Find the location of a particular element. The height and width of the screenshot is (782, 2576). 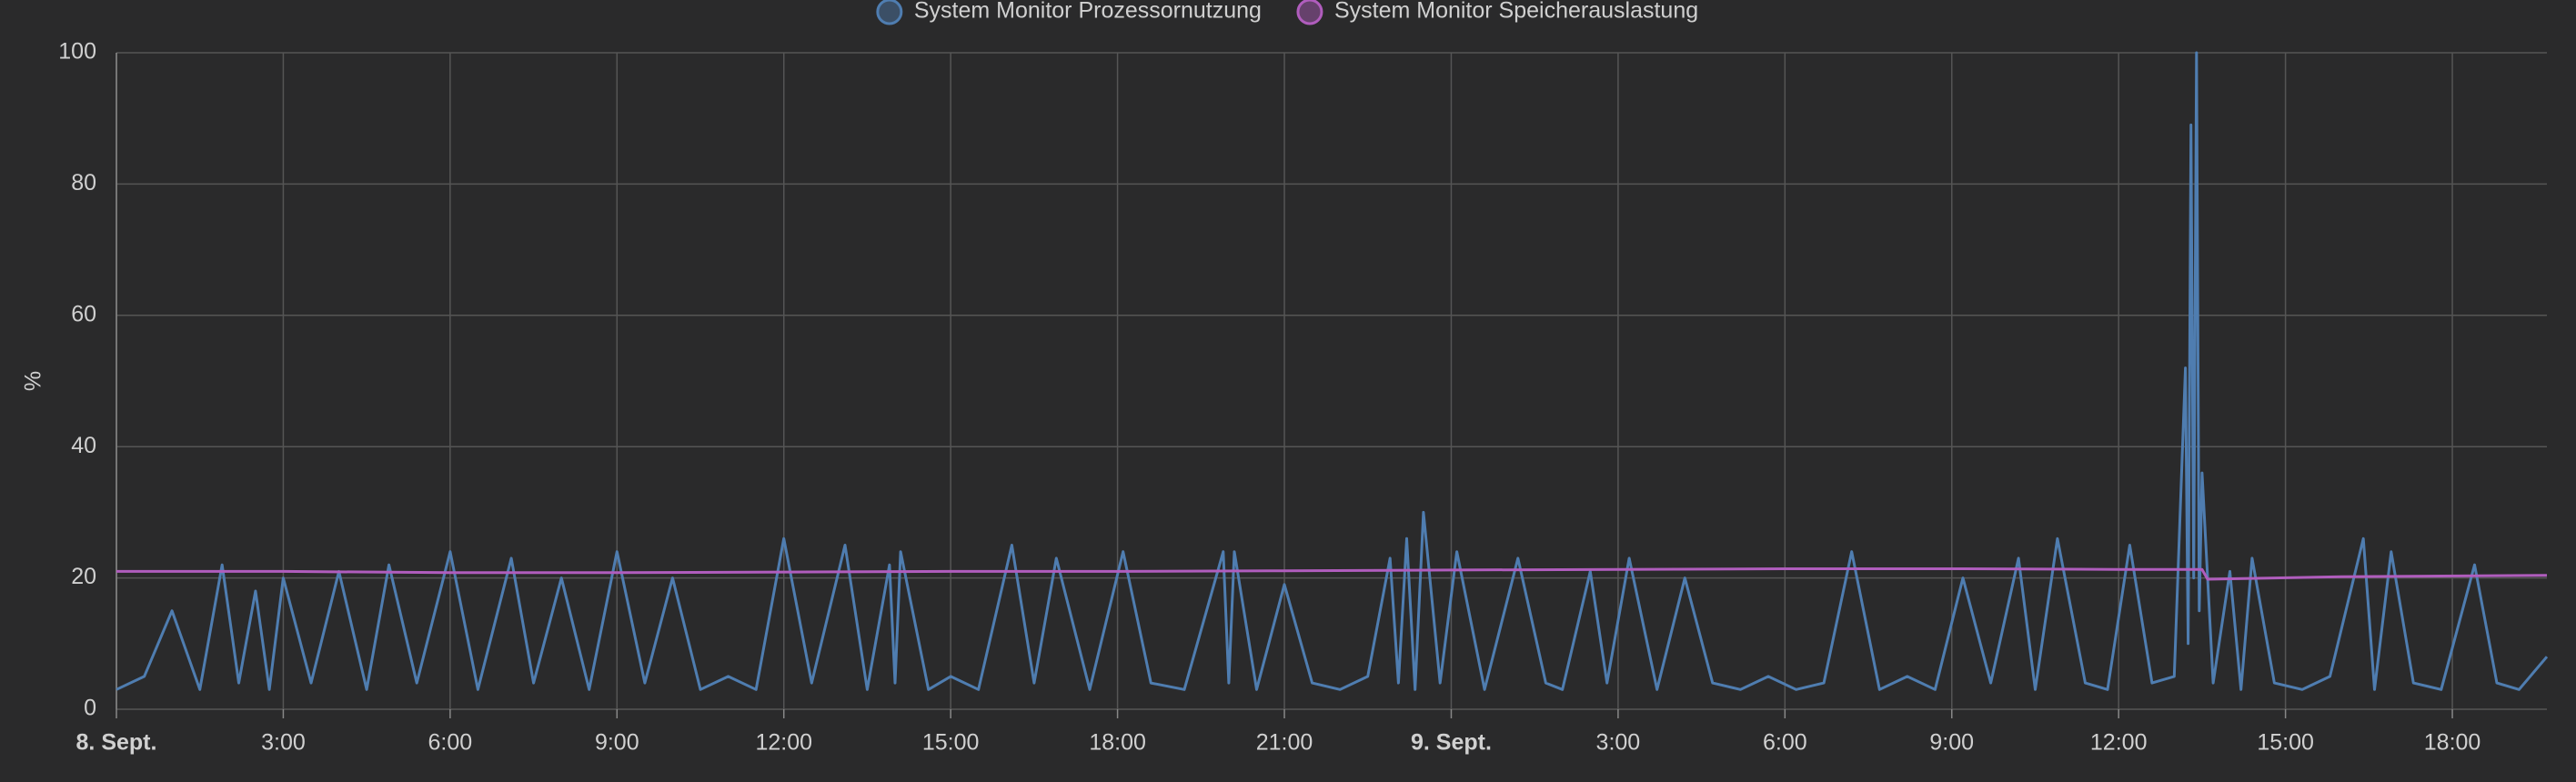

x-tick-label: 8. Sept. is located at coordinates (116, 743).